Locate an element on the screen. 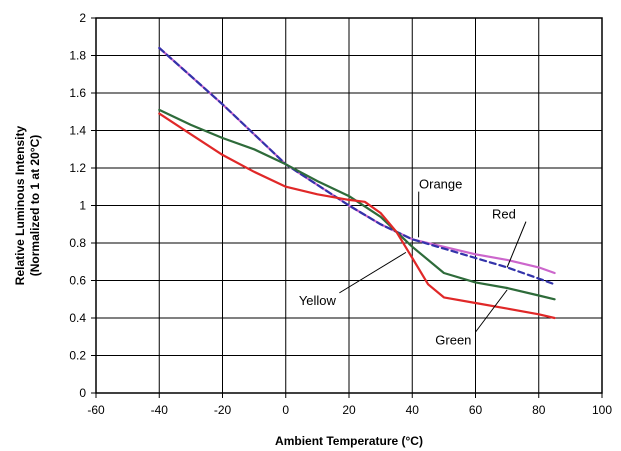 The width and height of the screenshot is (621, 451). annotation-red: Red is located at coordinates (504, 214).